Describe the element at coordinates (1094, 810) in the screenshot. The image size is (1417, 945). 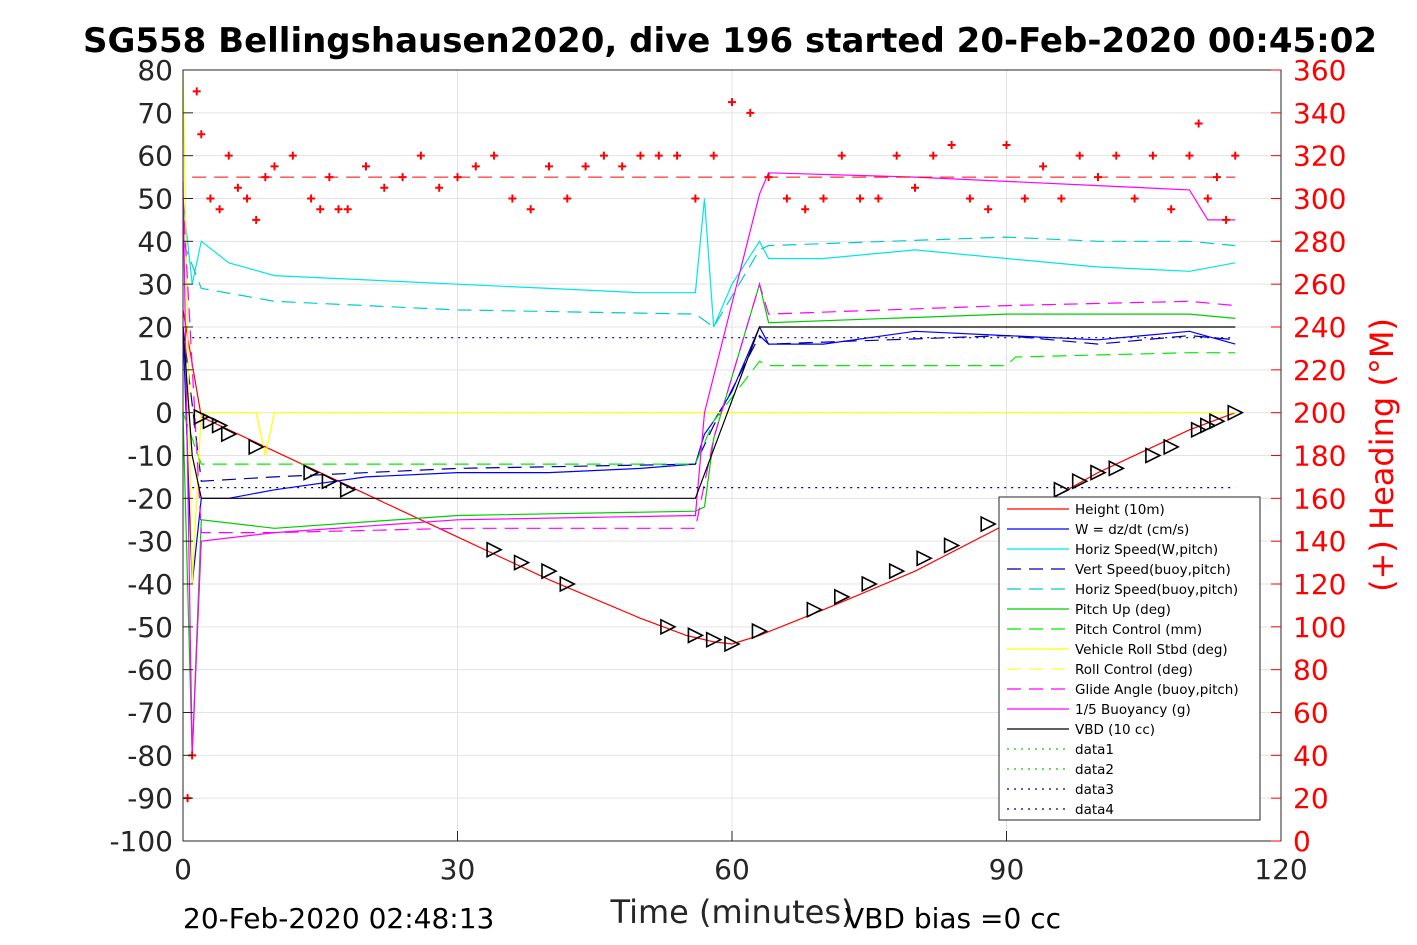
I see `legend-label: data4` at that location.